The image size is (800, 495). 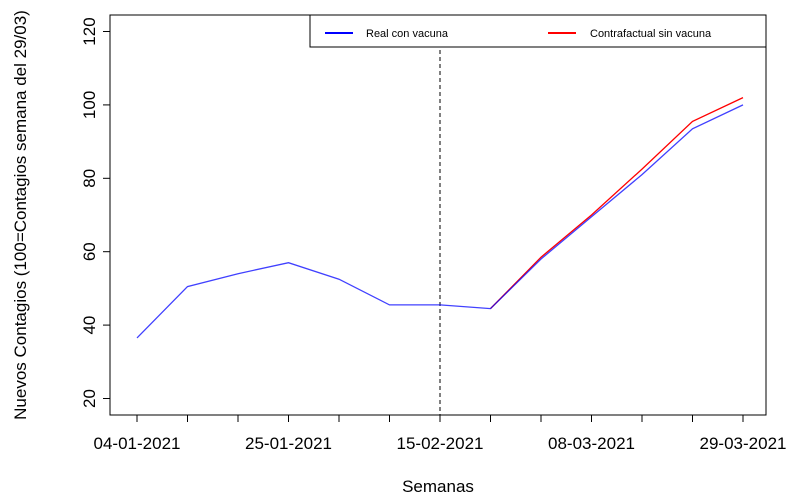 I want to click on y-tick-label: 20, so click(x=89, y=398).